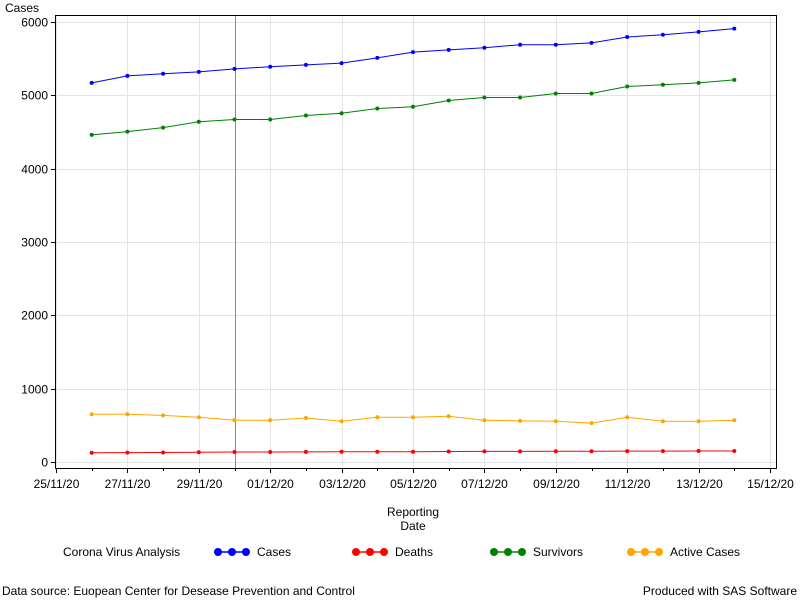  What do you see at coordinates (413, 484) in the screenshot?
I see `x-tick-label-05-12-20: 05/12/20` at bounding box center [413, 484].